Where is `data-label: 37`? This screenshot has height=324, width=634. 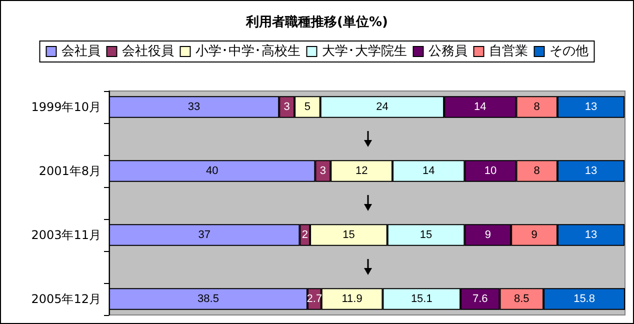 data-label: 37 is located at coordinates (204, 235).